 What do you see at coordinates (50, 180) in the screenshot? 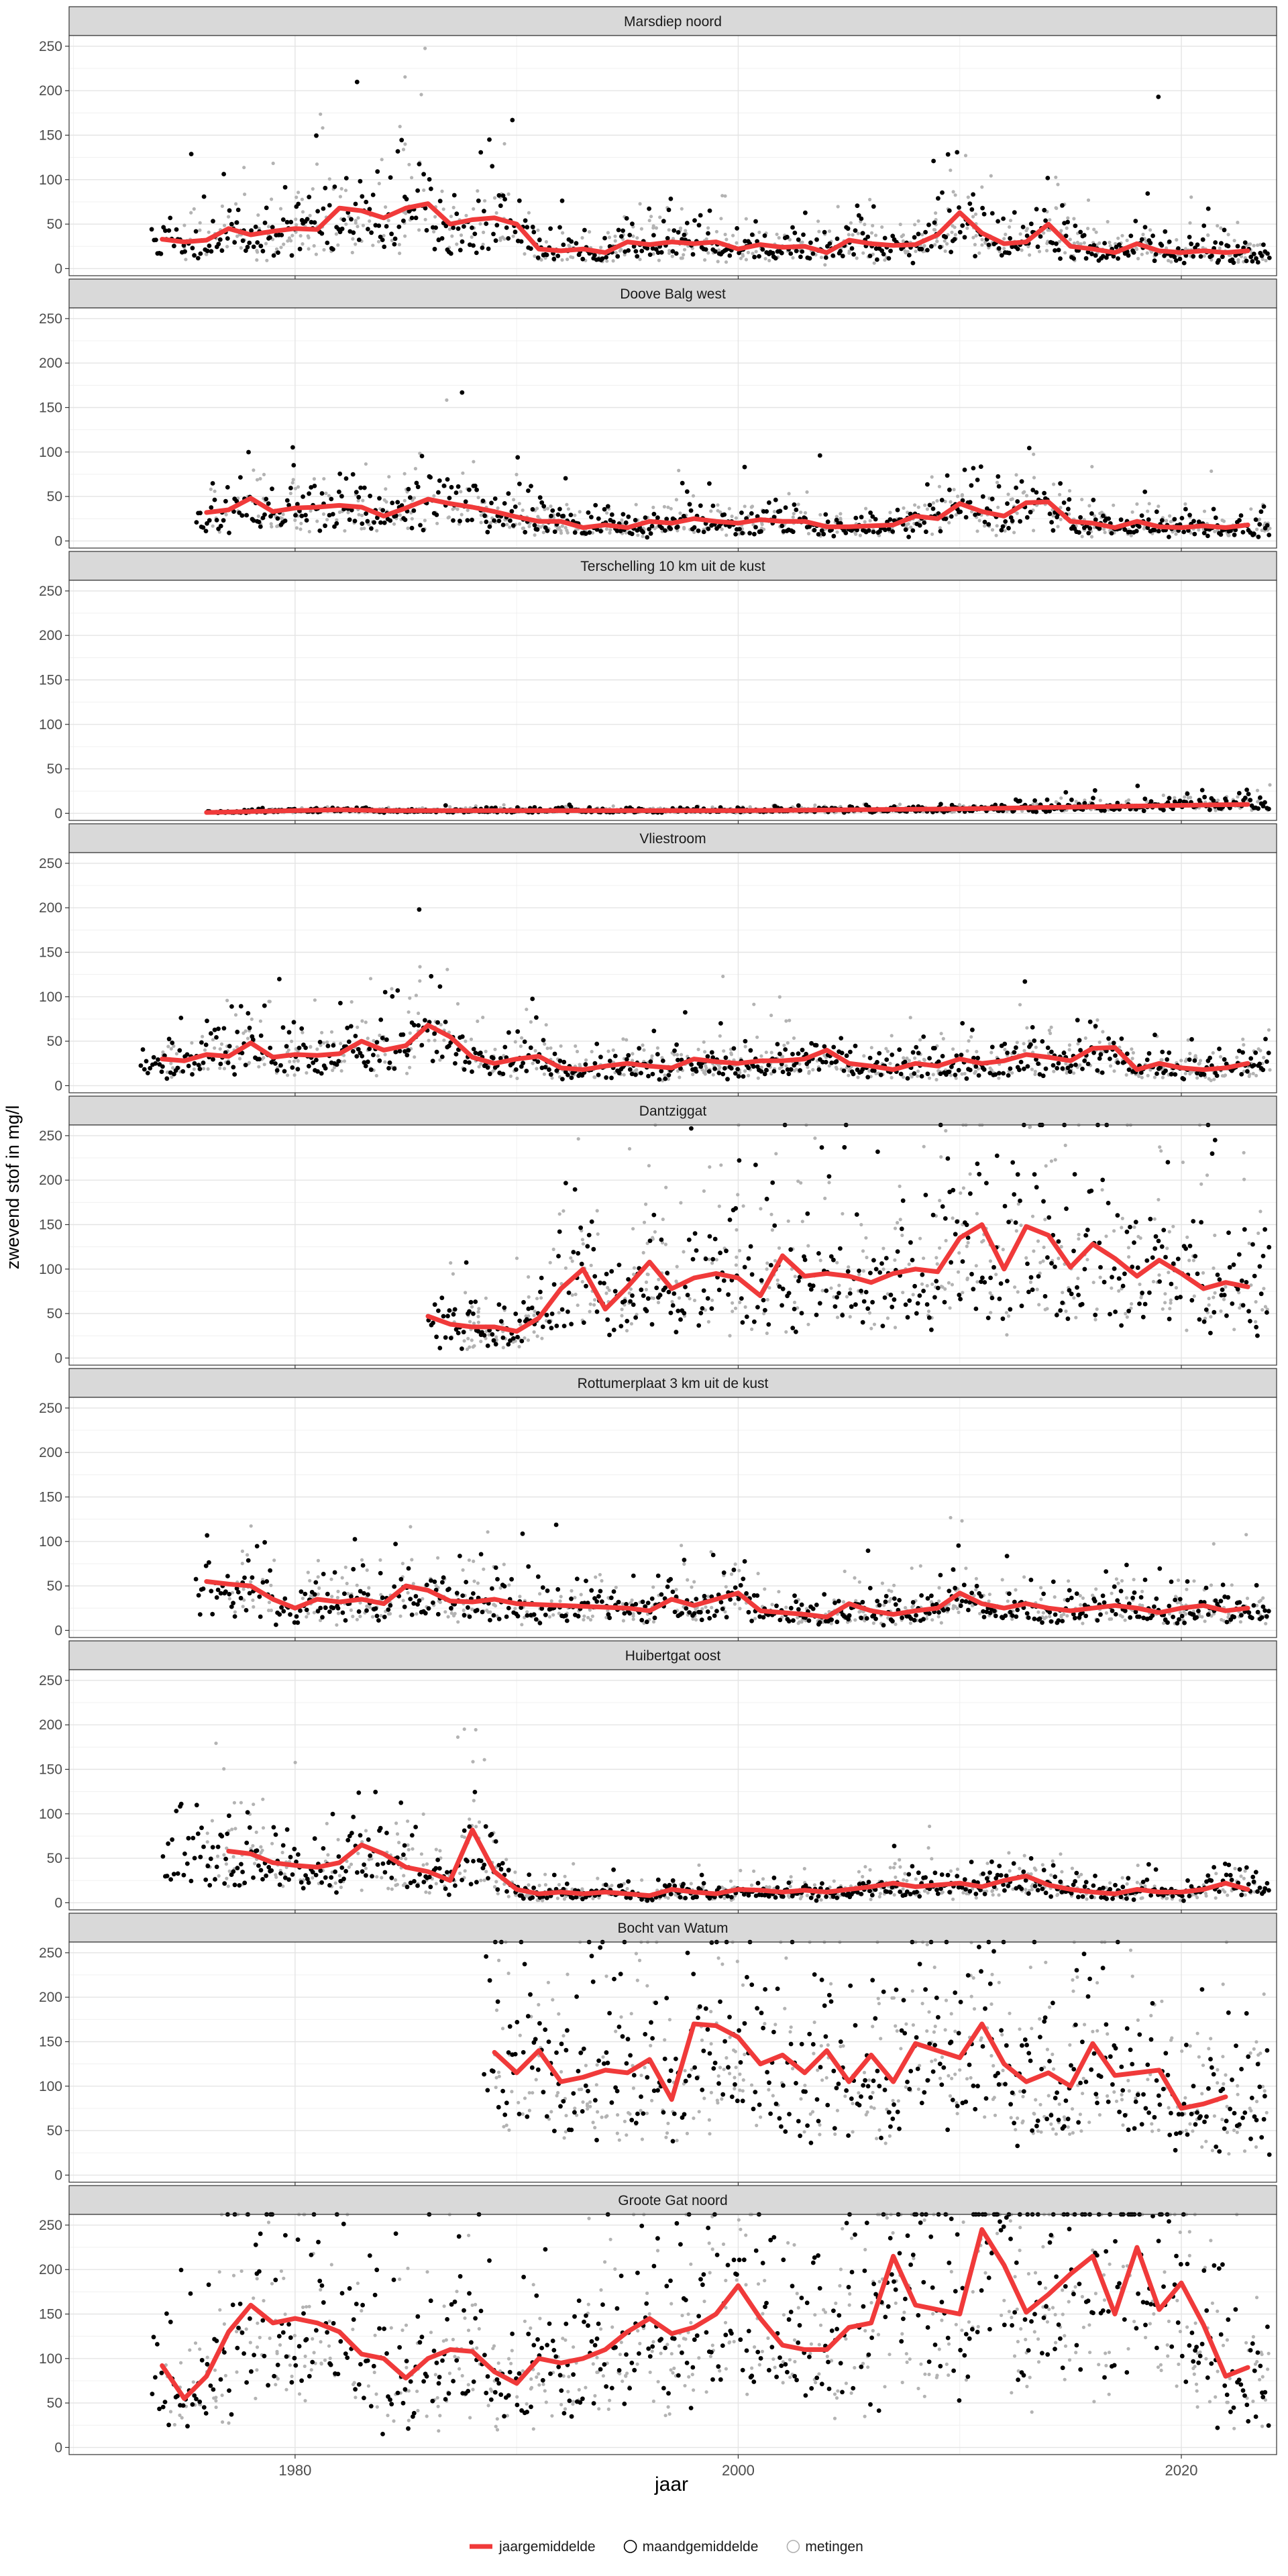
I see `y-tick-label: 100` at bounding box center [50, 180].